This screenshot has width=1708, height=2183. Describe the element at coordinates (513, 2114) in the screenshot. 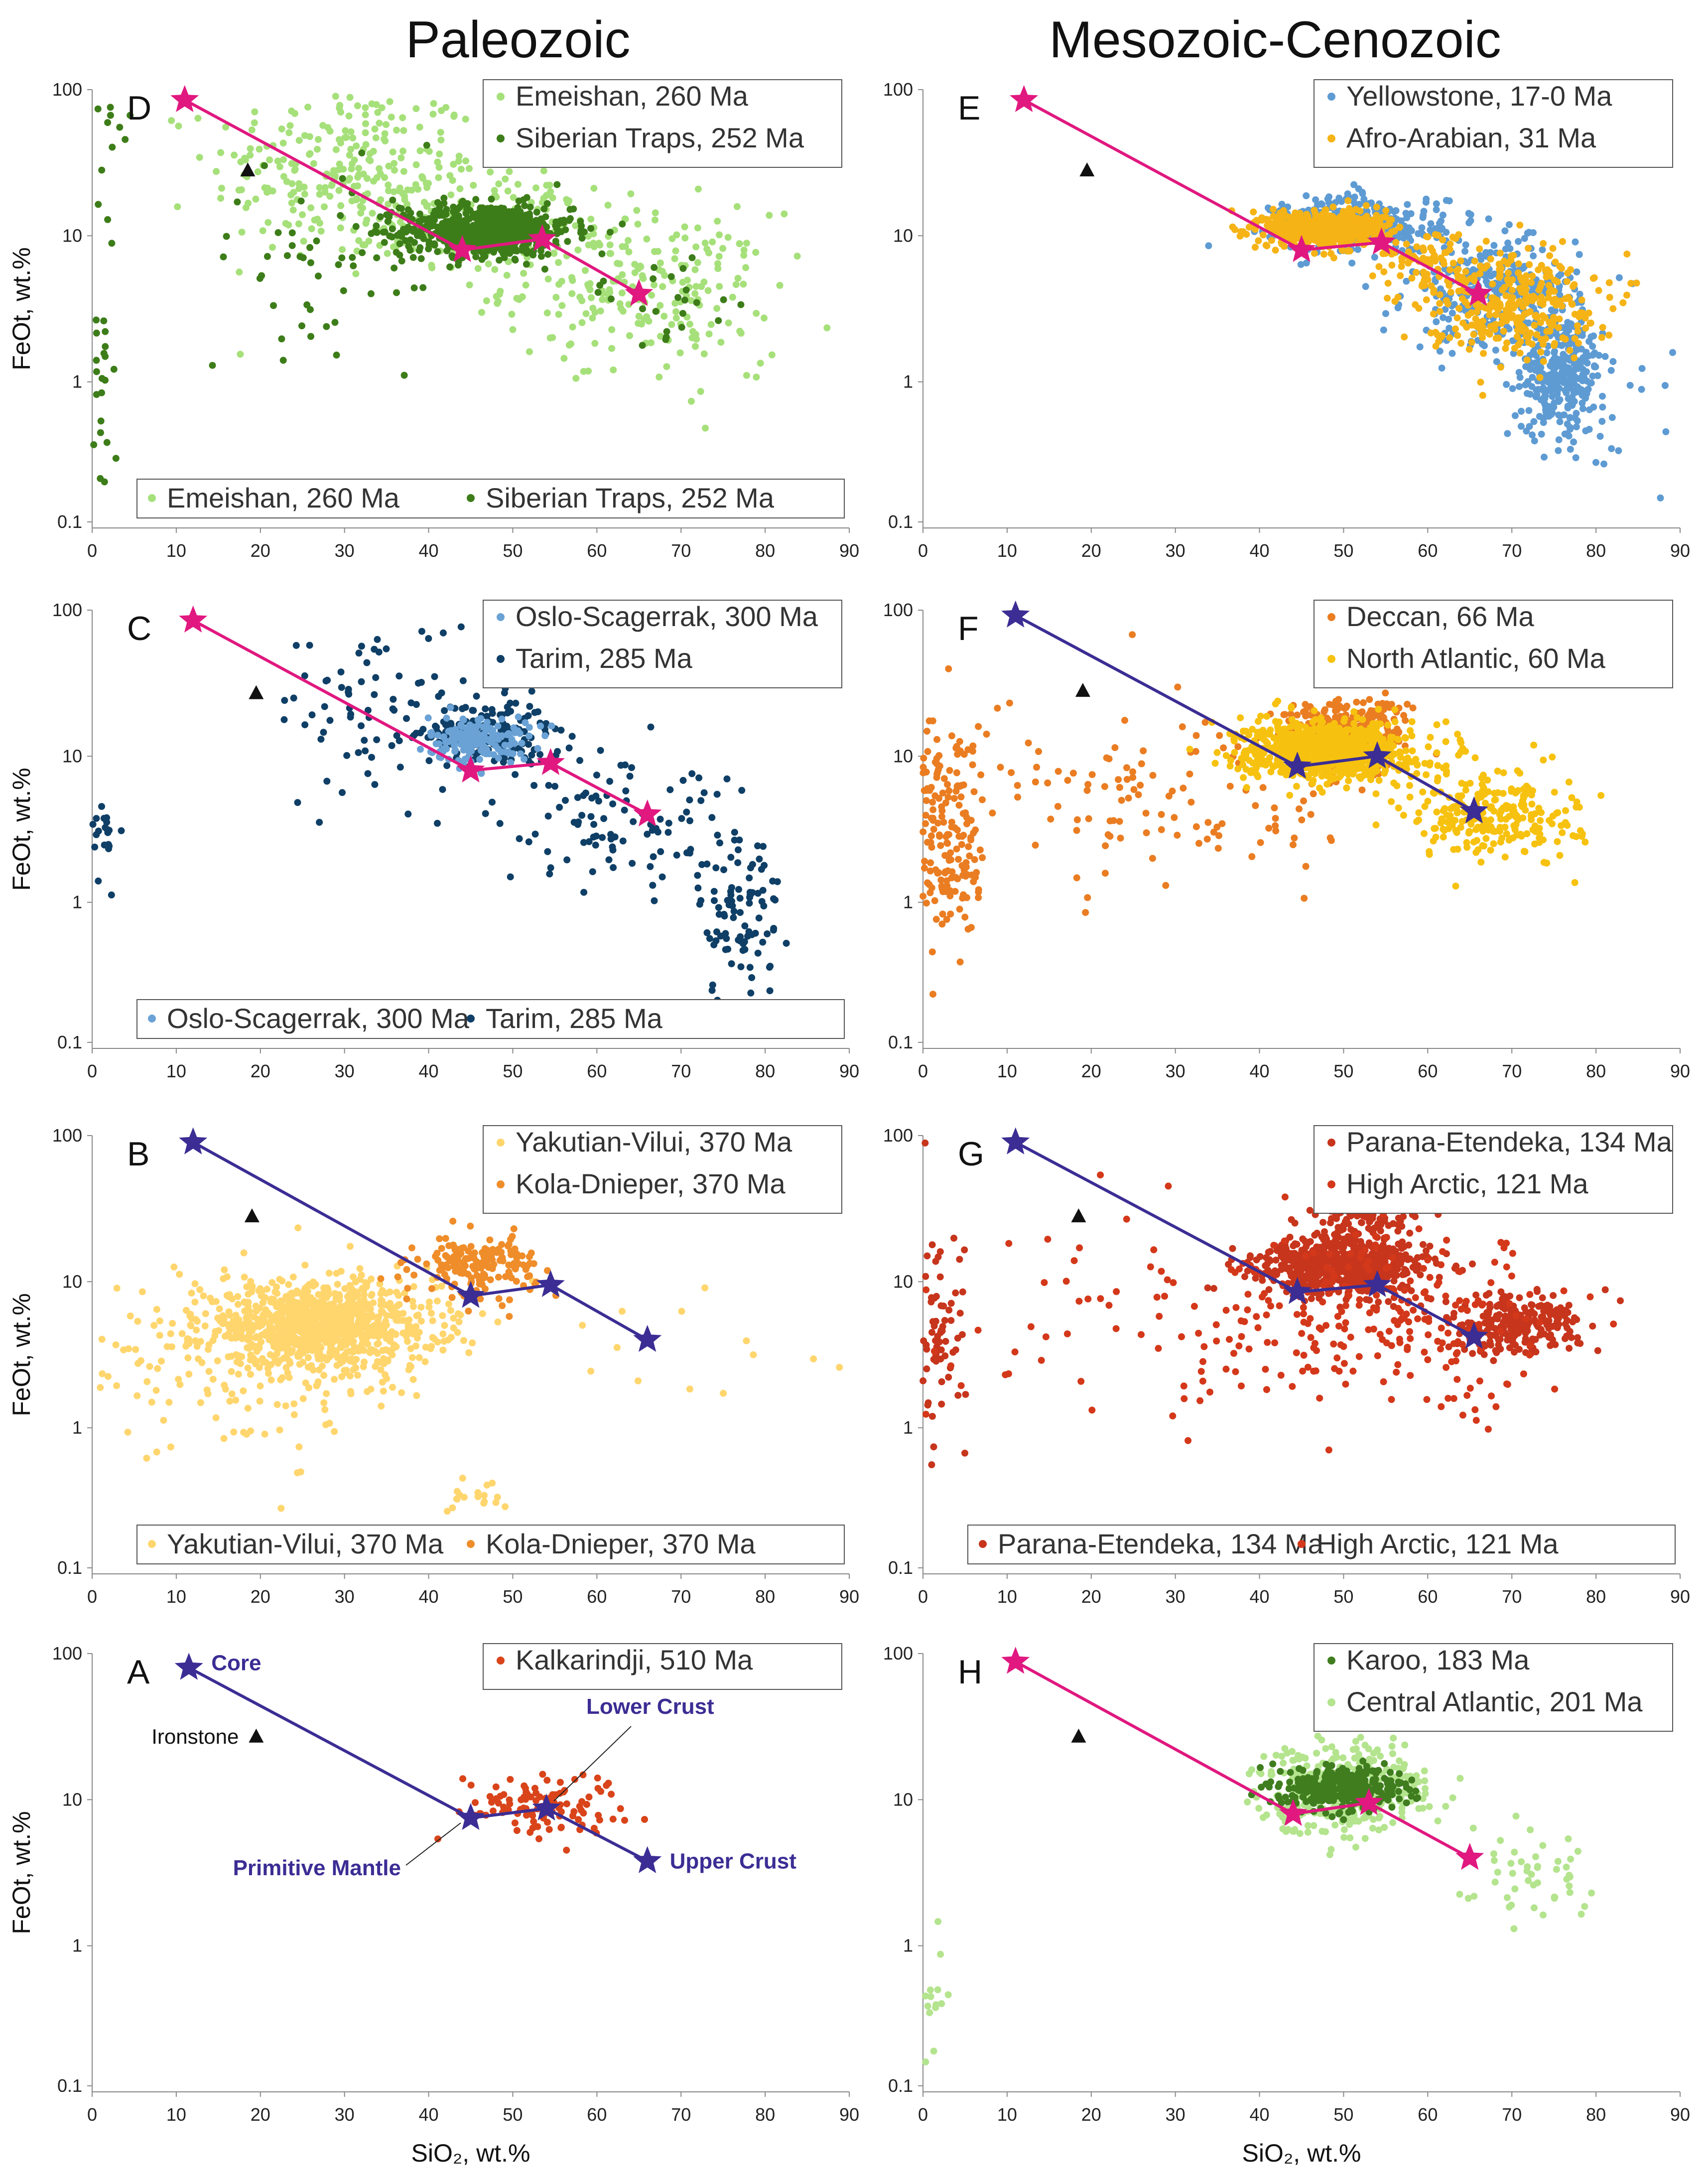

I see `x-tick-label: 50` at that location.